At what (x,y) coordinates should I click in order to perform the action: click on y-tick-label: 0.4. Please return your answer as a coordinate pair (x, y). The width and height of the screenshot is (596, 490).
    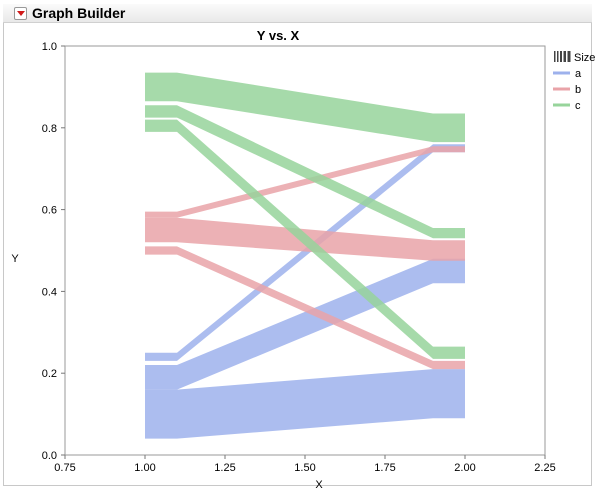
    Looking at the image, I should click on (49, 292).